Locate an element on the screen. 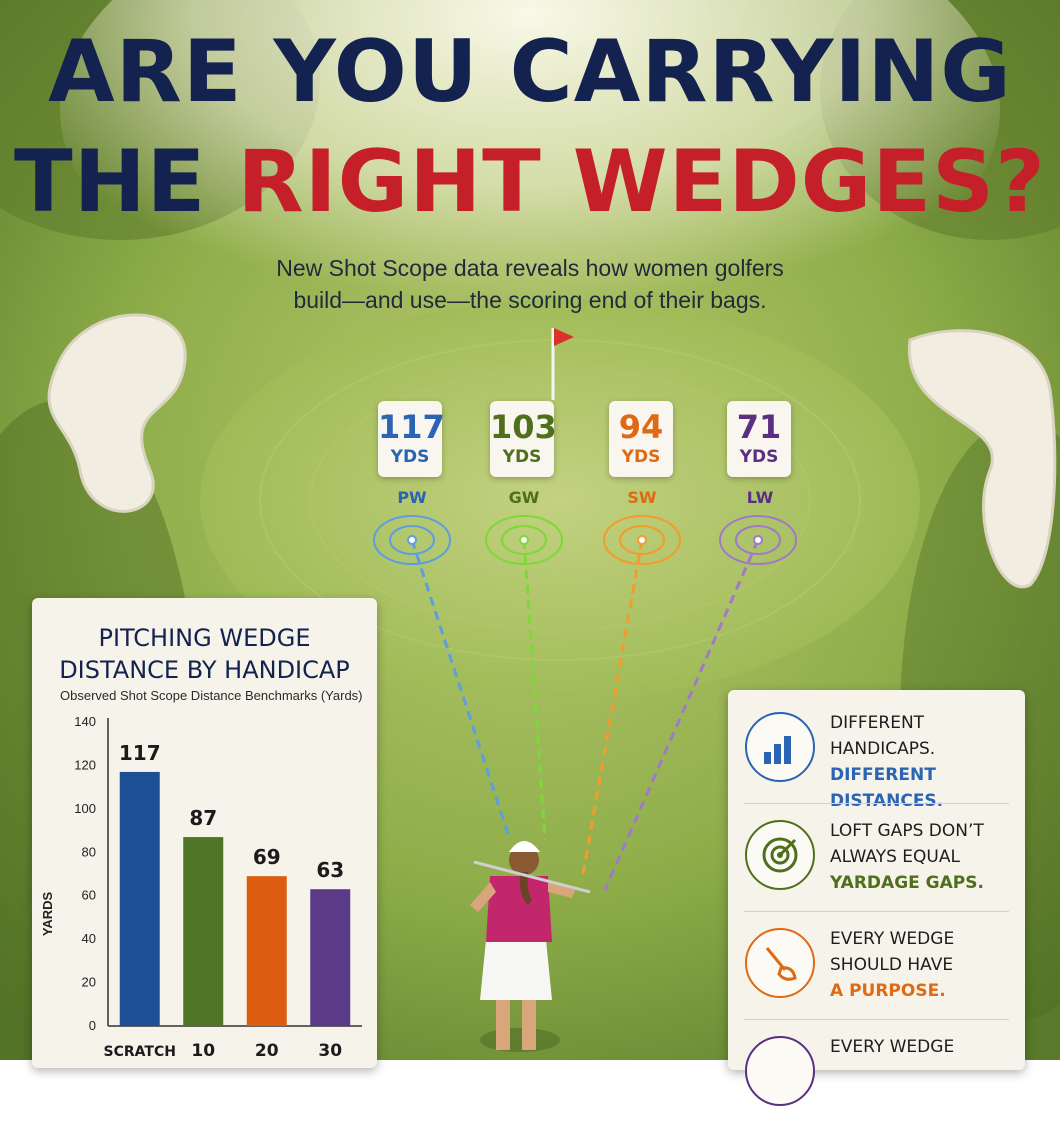  club-label-lw: LW is located at coordinates (760, 497).